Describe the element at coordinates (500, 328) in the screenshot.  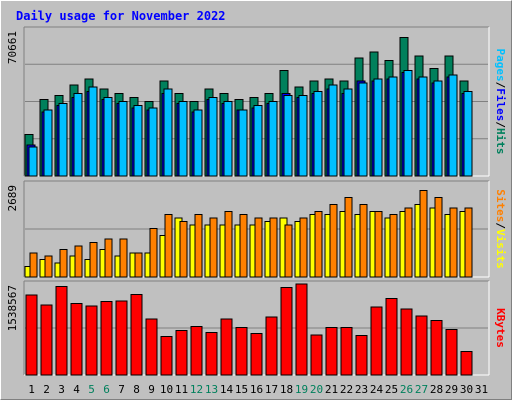
I see `right-axis-label-panel3: KBytes` at that location.